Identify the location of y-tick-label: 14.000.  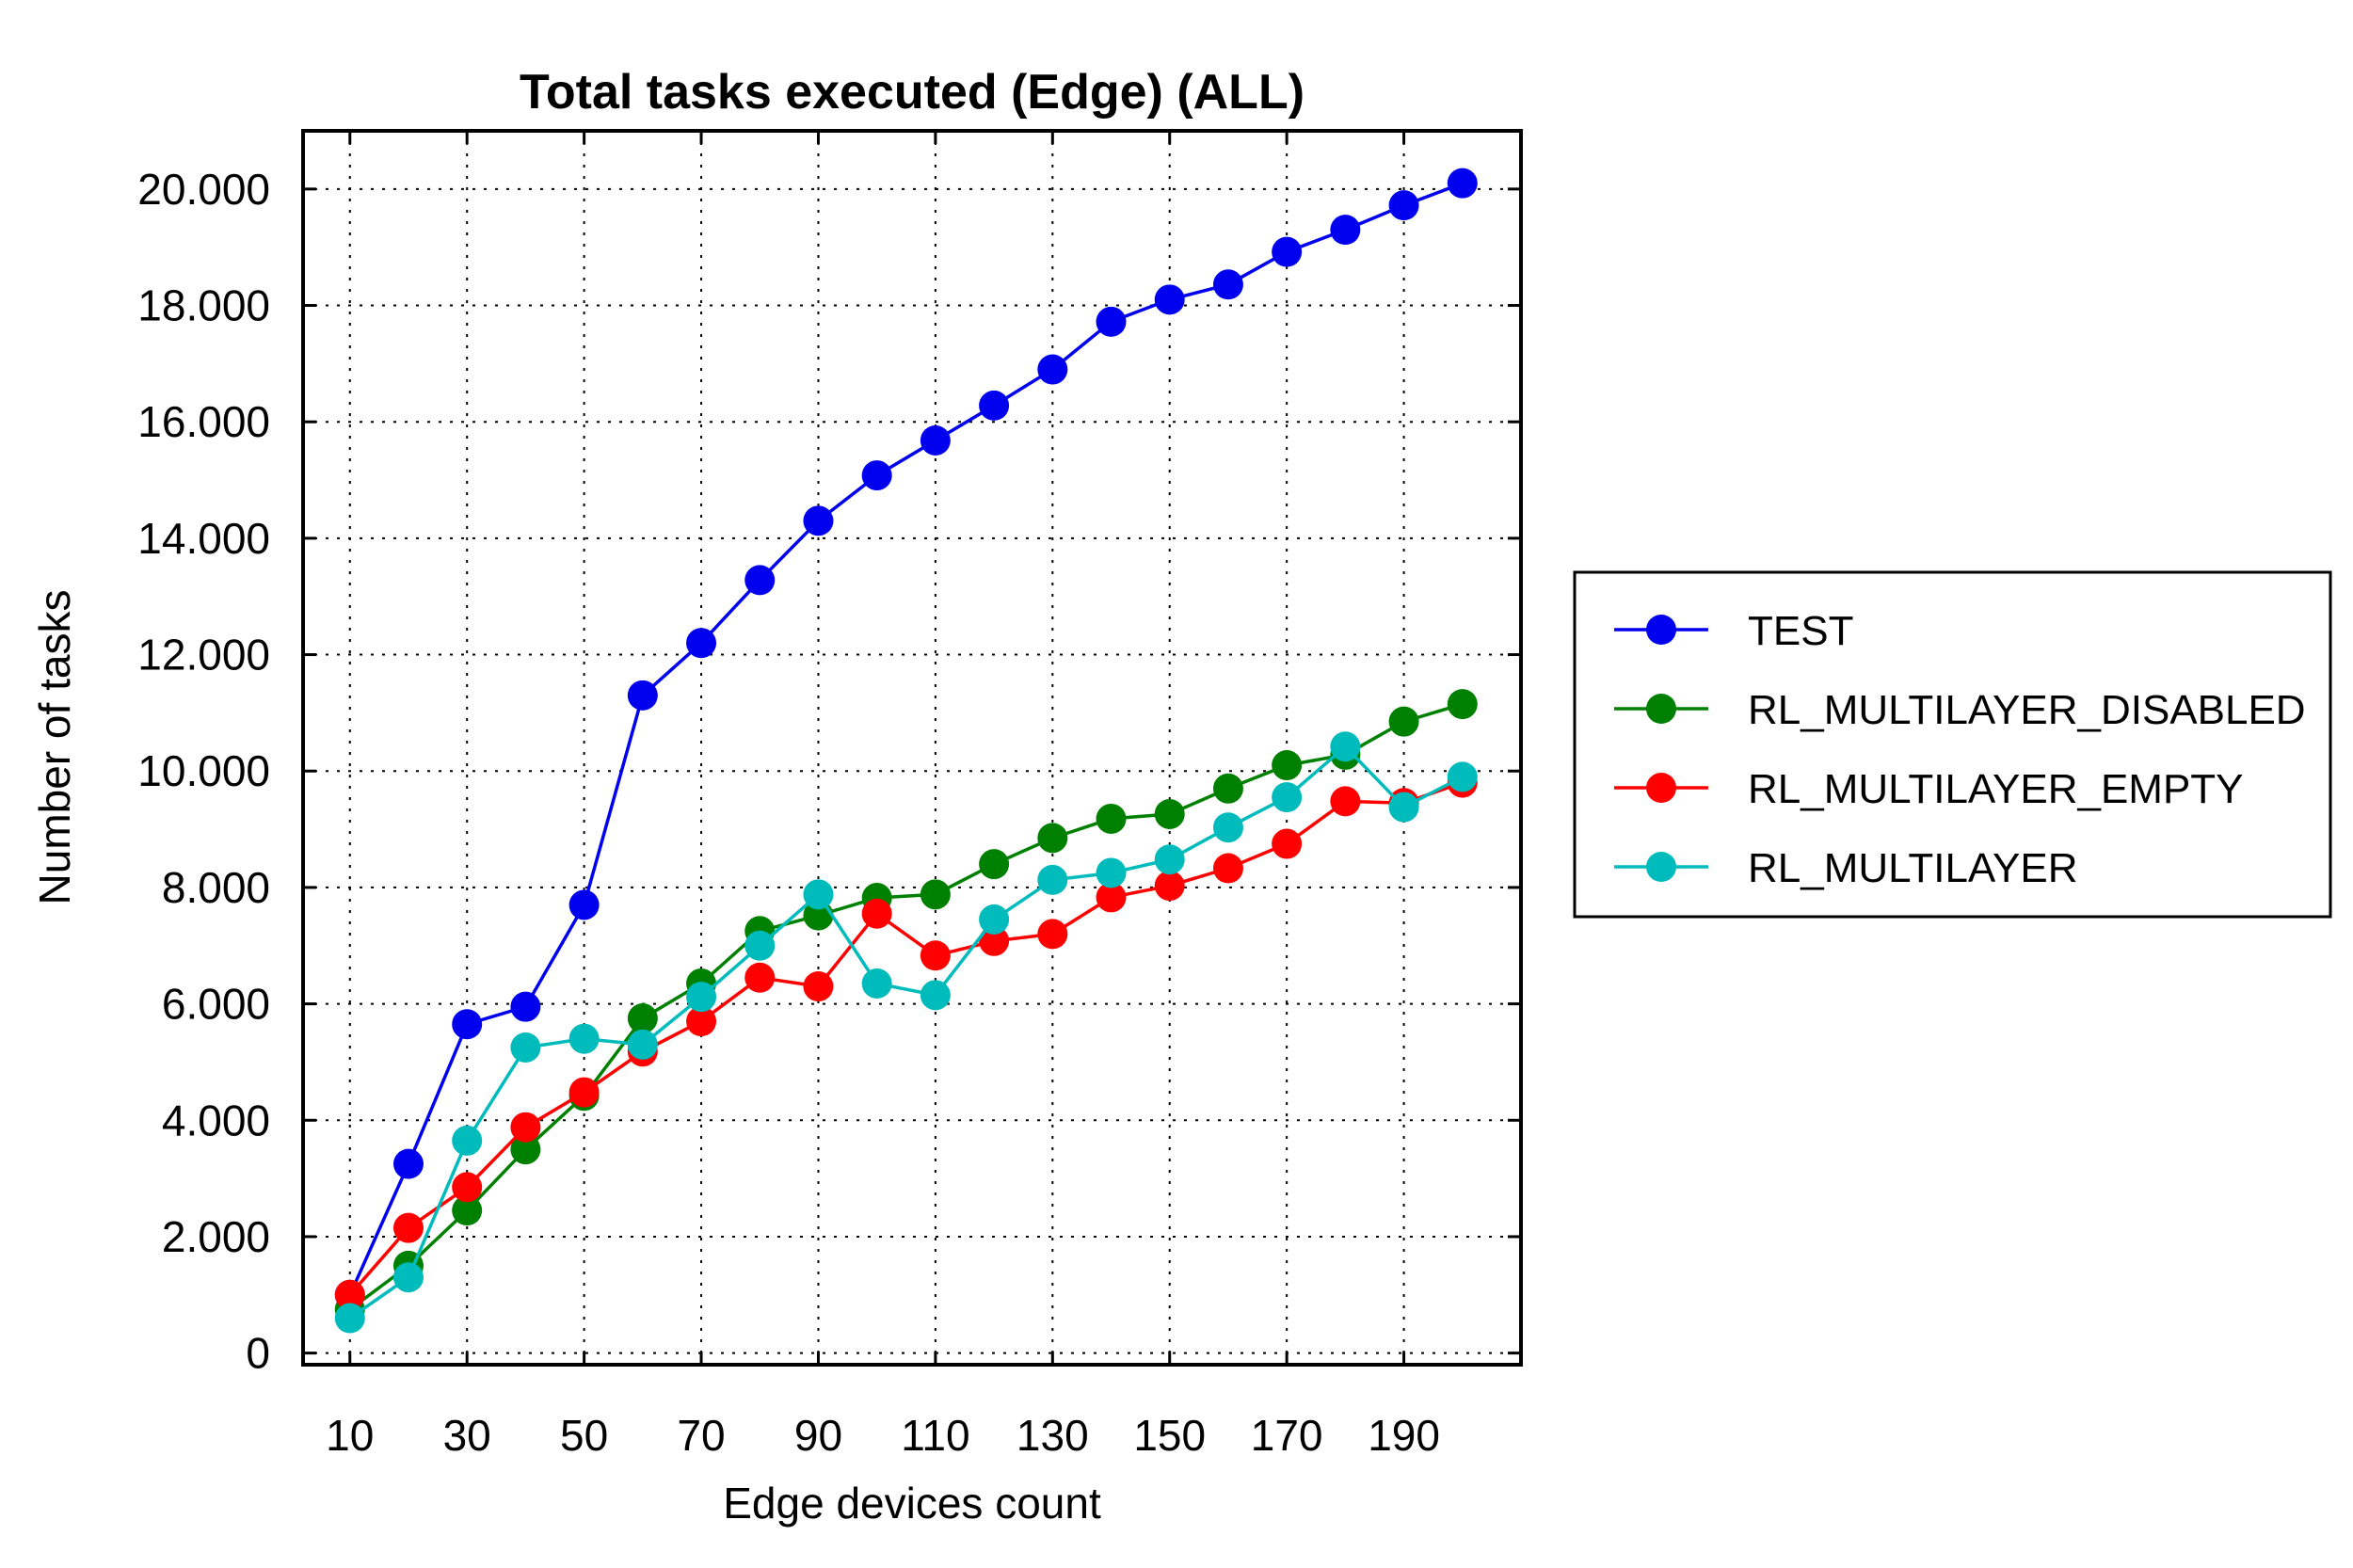
(203, 538).